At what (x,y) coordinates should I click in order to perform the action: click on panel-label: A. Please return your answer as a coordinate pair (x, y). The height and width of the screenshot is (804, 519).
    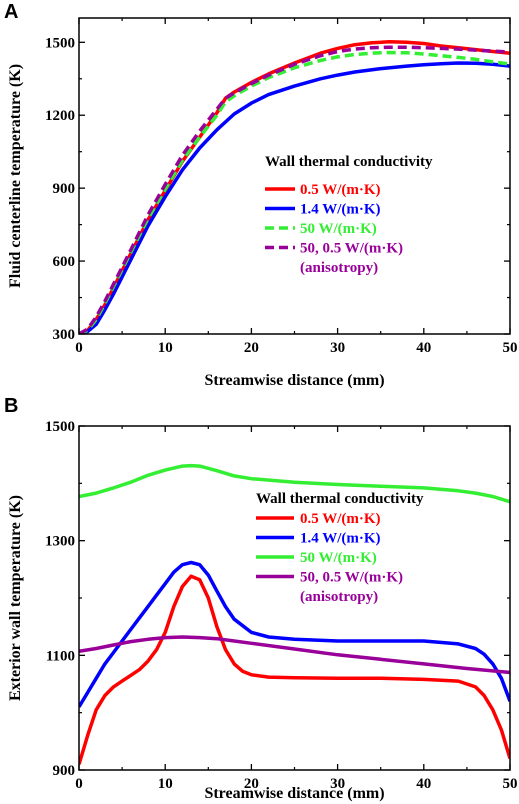
    Looking at the image, I should click on (11, 12).